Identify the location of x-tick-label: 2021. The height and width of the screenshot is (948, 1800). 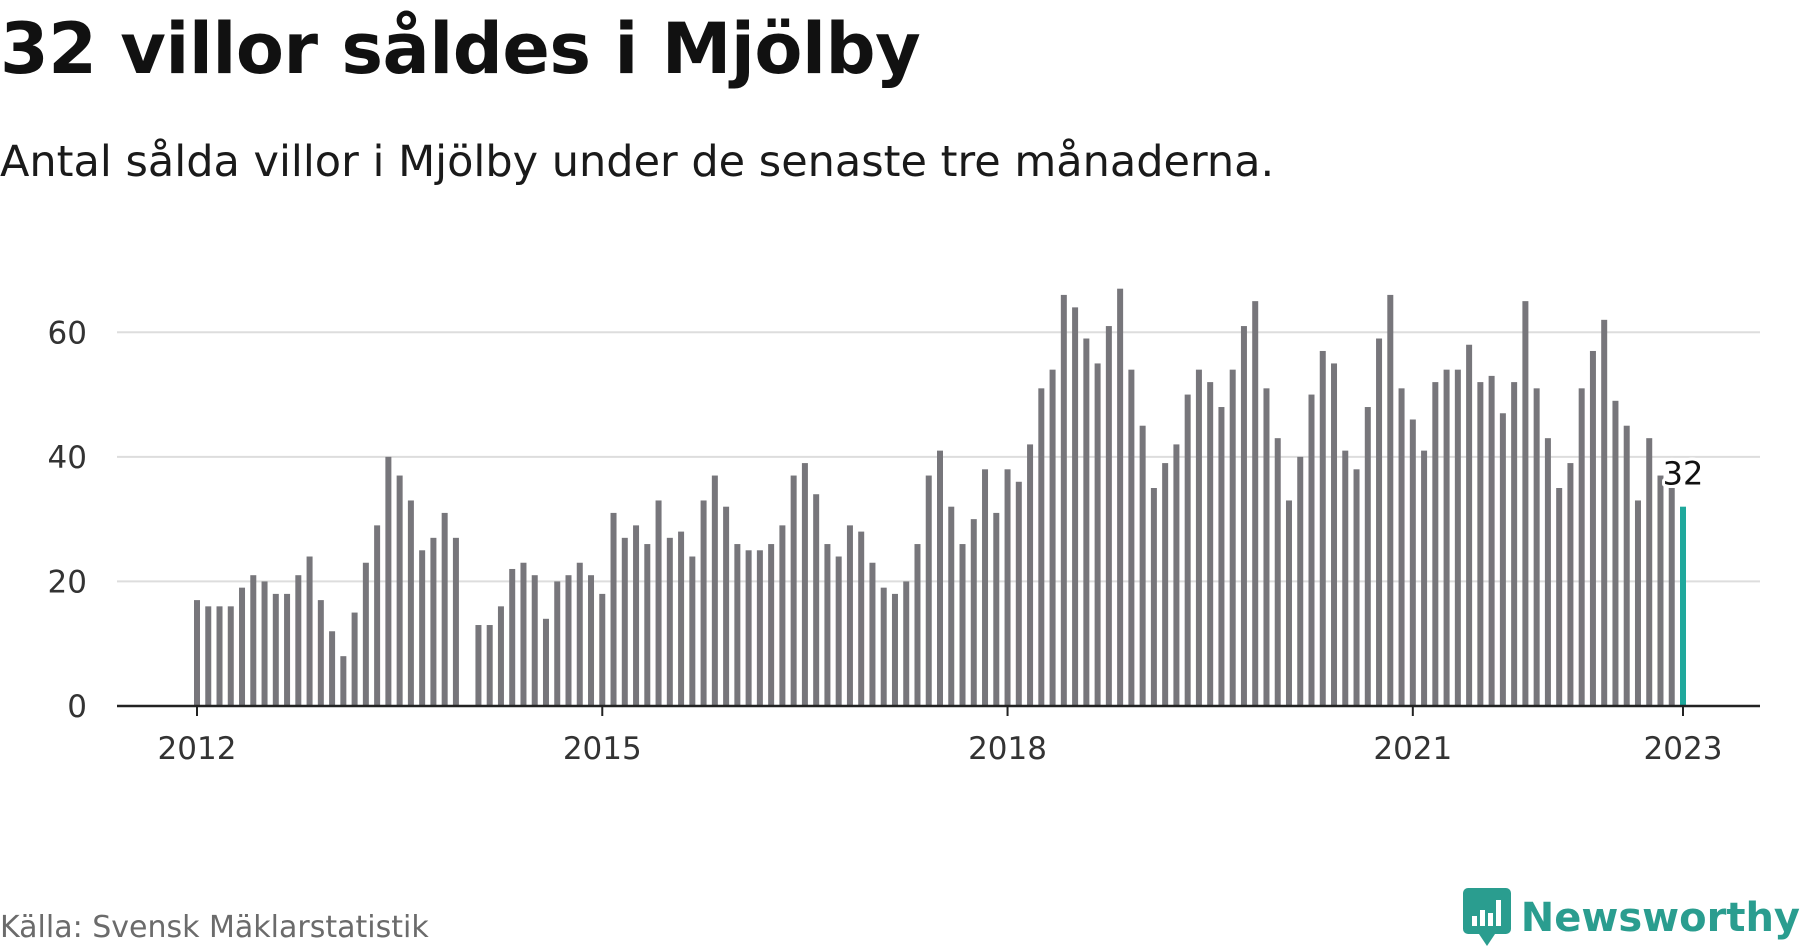
(1412, 749).